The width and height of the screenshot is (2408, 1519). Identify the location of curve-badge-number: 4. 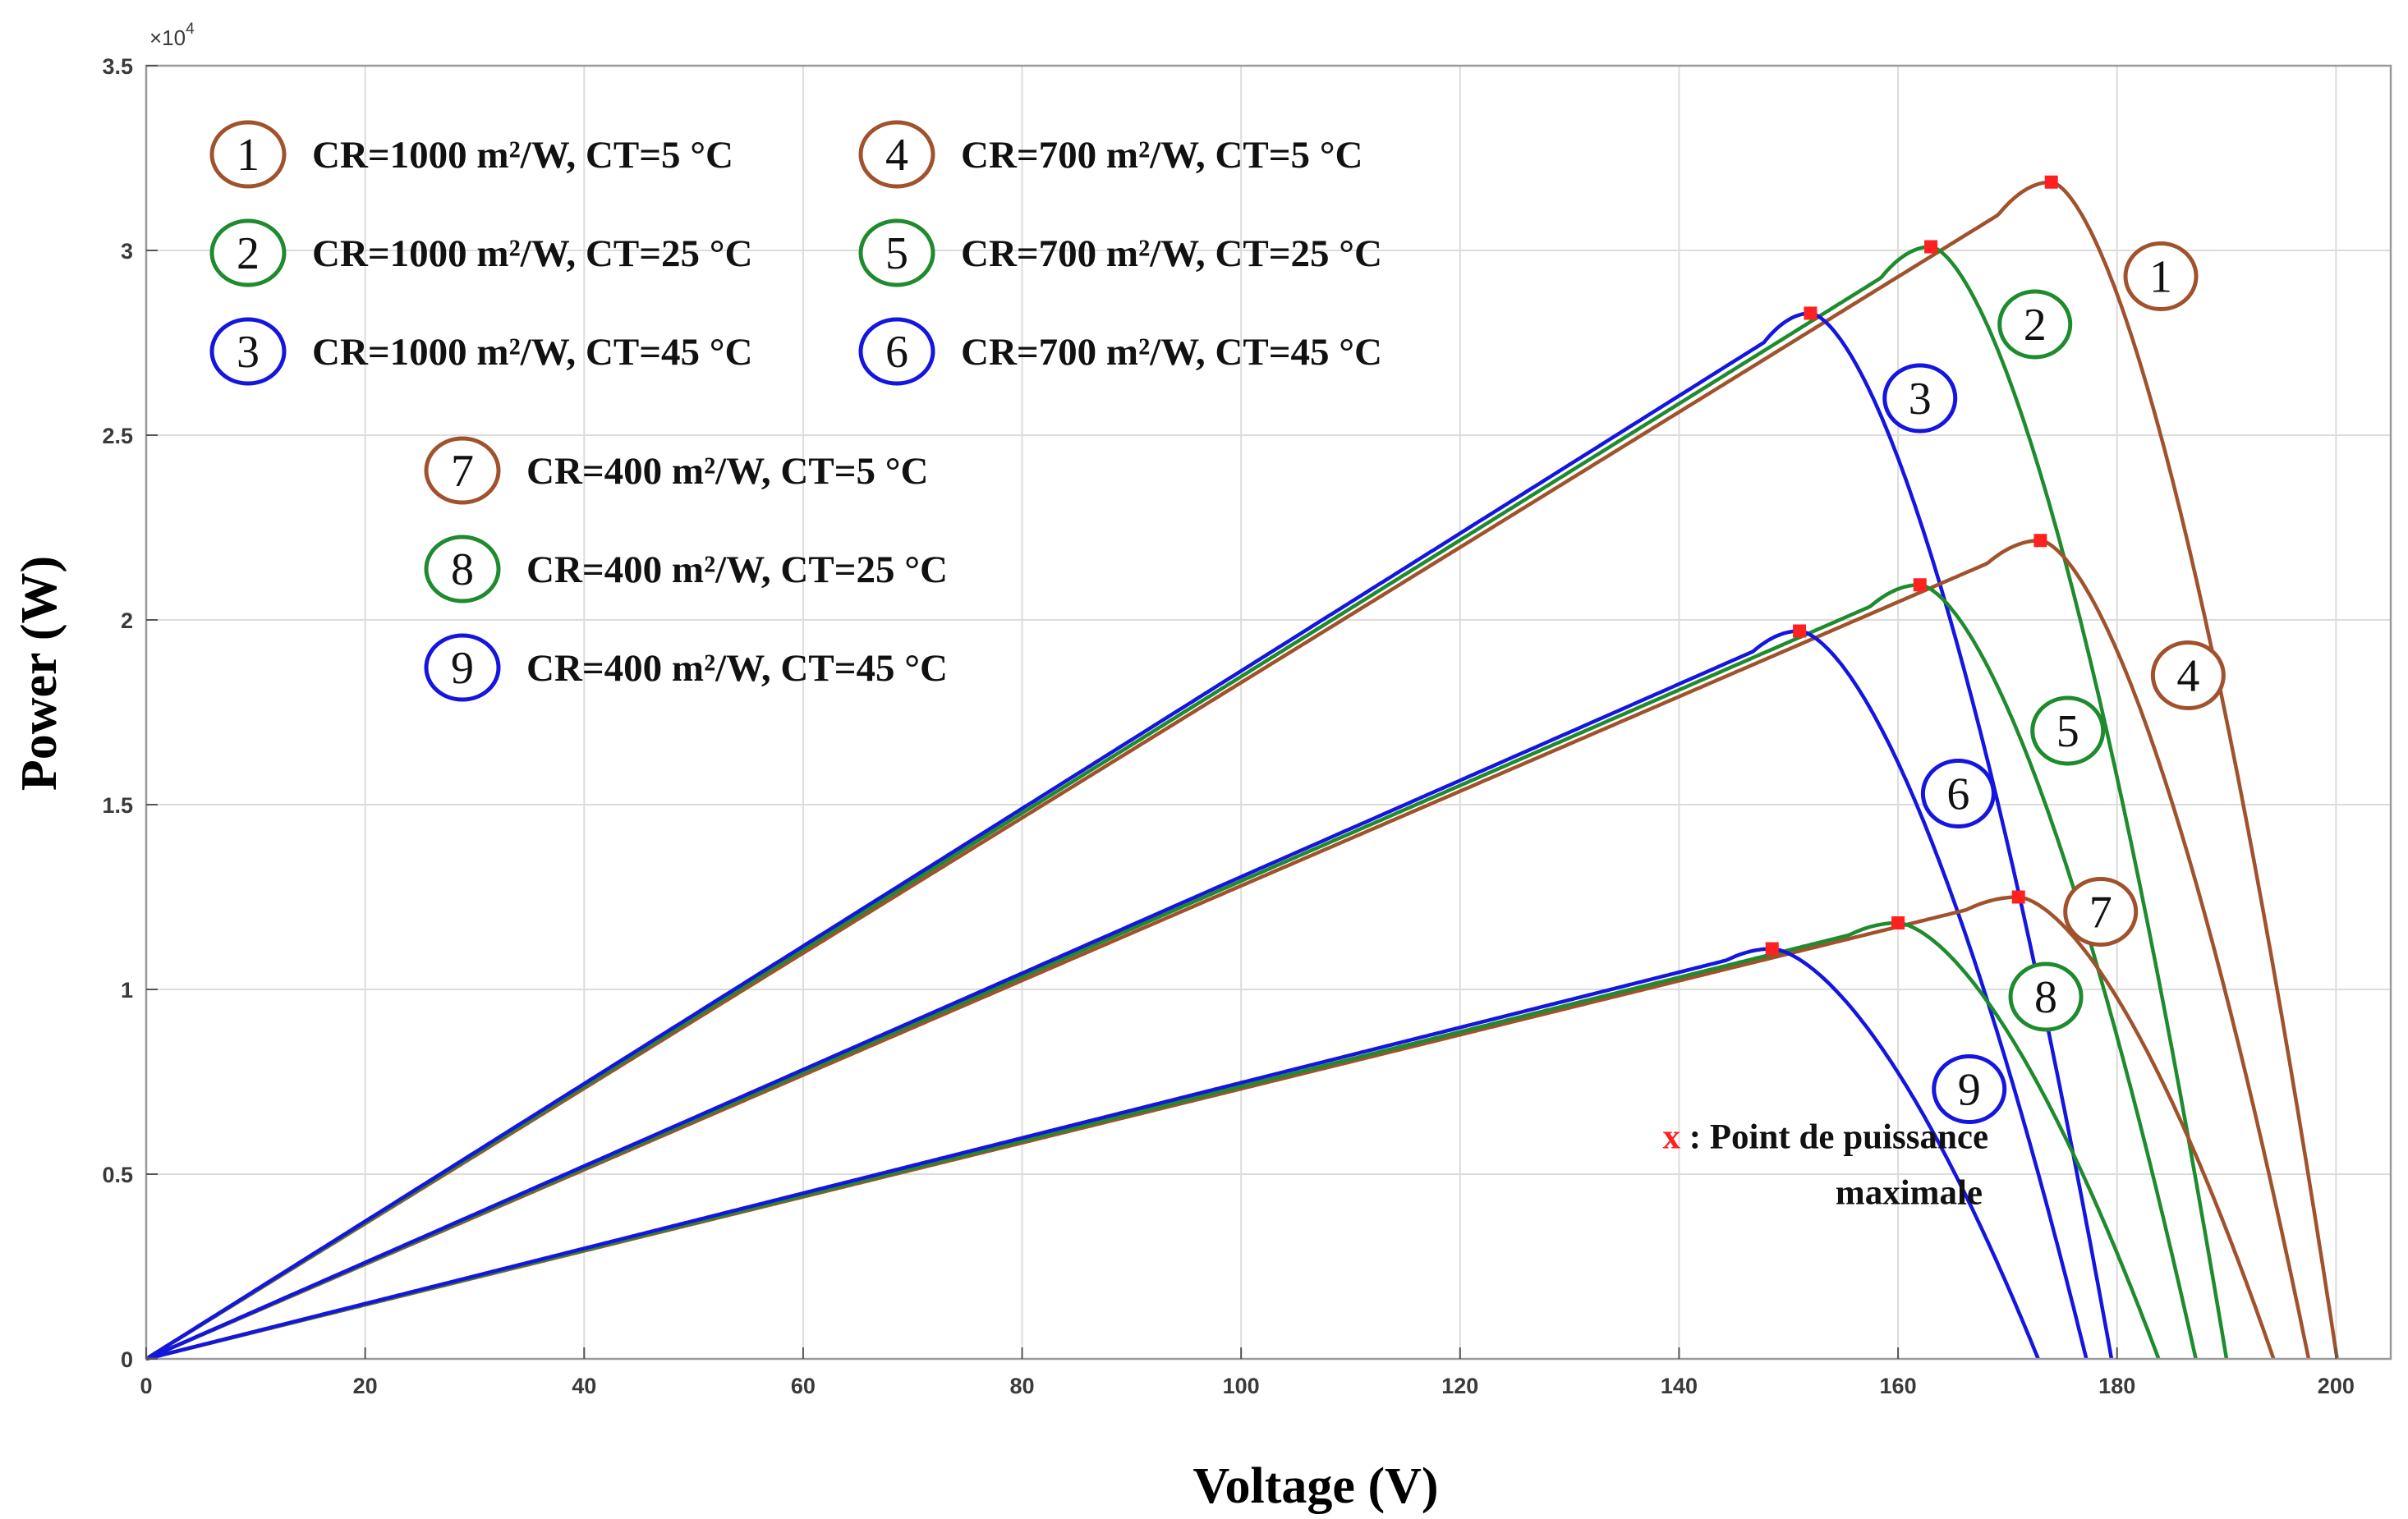
(2187, 676).